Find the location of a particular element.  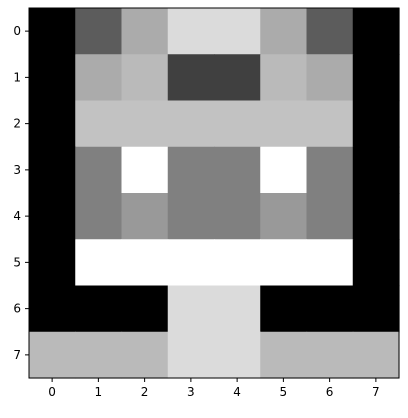

heatmap-cell-r3-c0 is located at coordinates (52, 170).